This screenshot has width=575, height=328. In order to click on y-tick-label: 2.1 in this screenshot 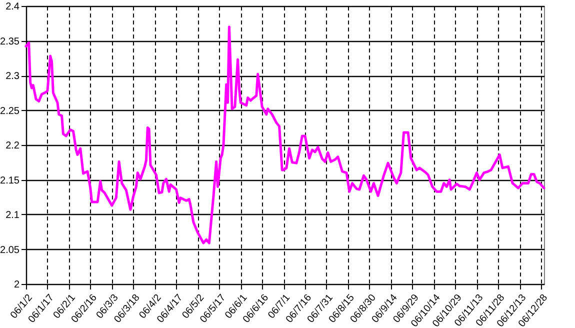, I will do `click(13, 215)`.